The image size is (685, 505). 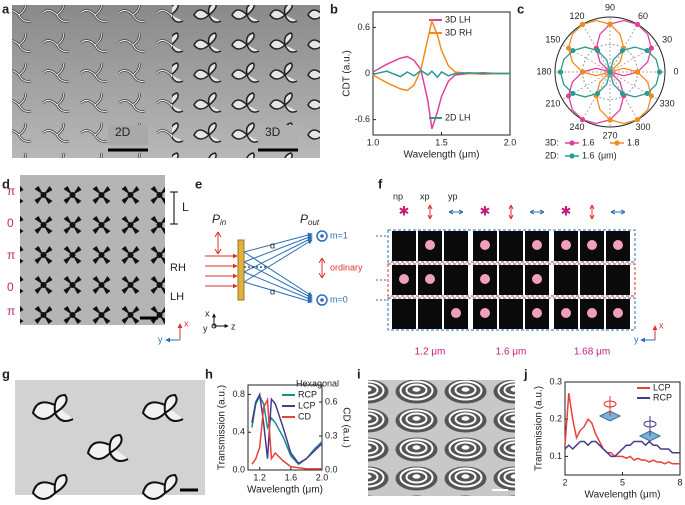 What do you see at coordinates (552, 142) in the screenshot?
I see `legend-group: 3D:` at bounding box center [552, 142].